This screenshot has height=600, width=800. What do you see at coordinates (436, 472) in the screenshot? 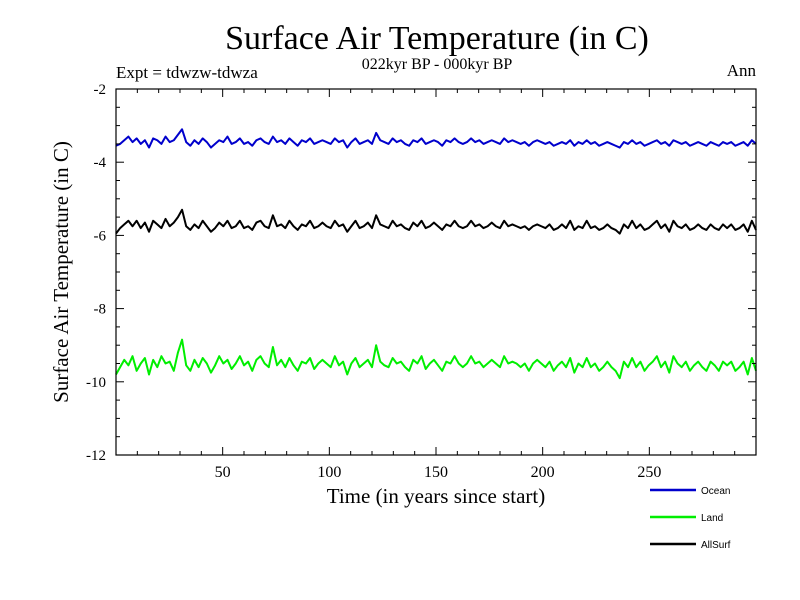
I see `x-tick-label: 150` at bounding box center [436, 472].